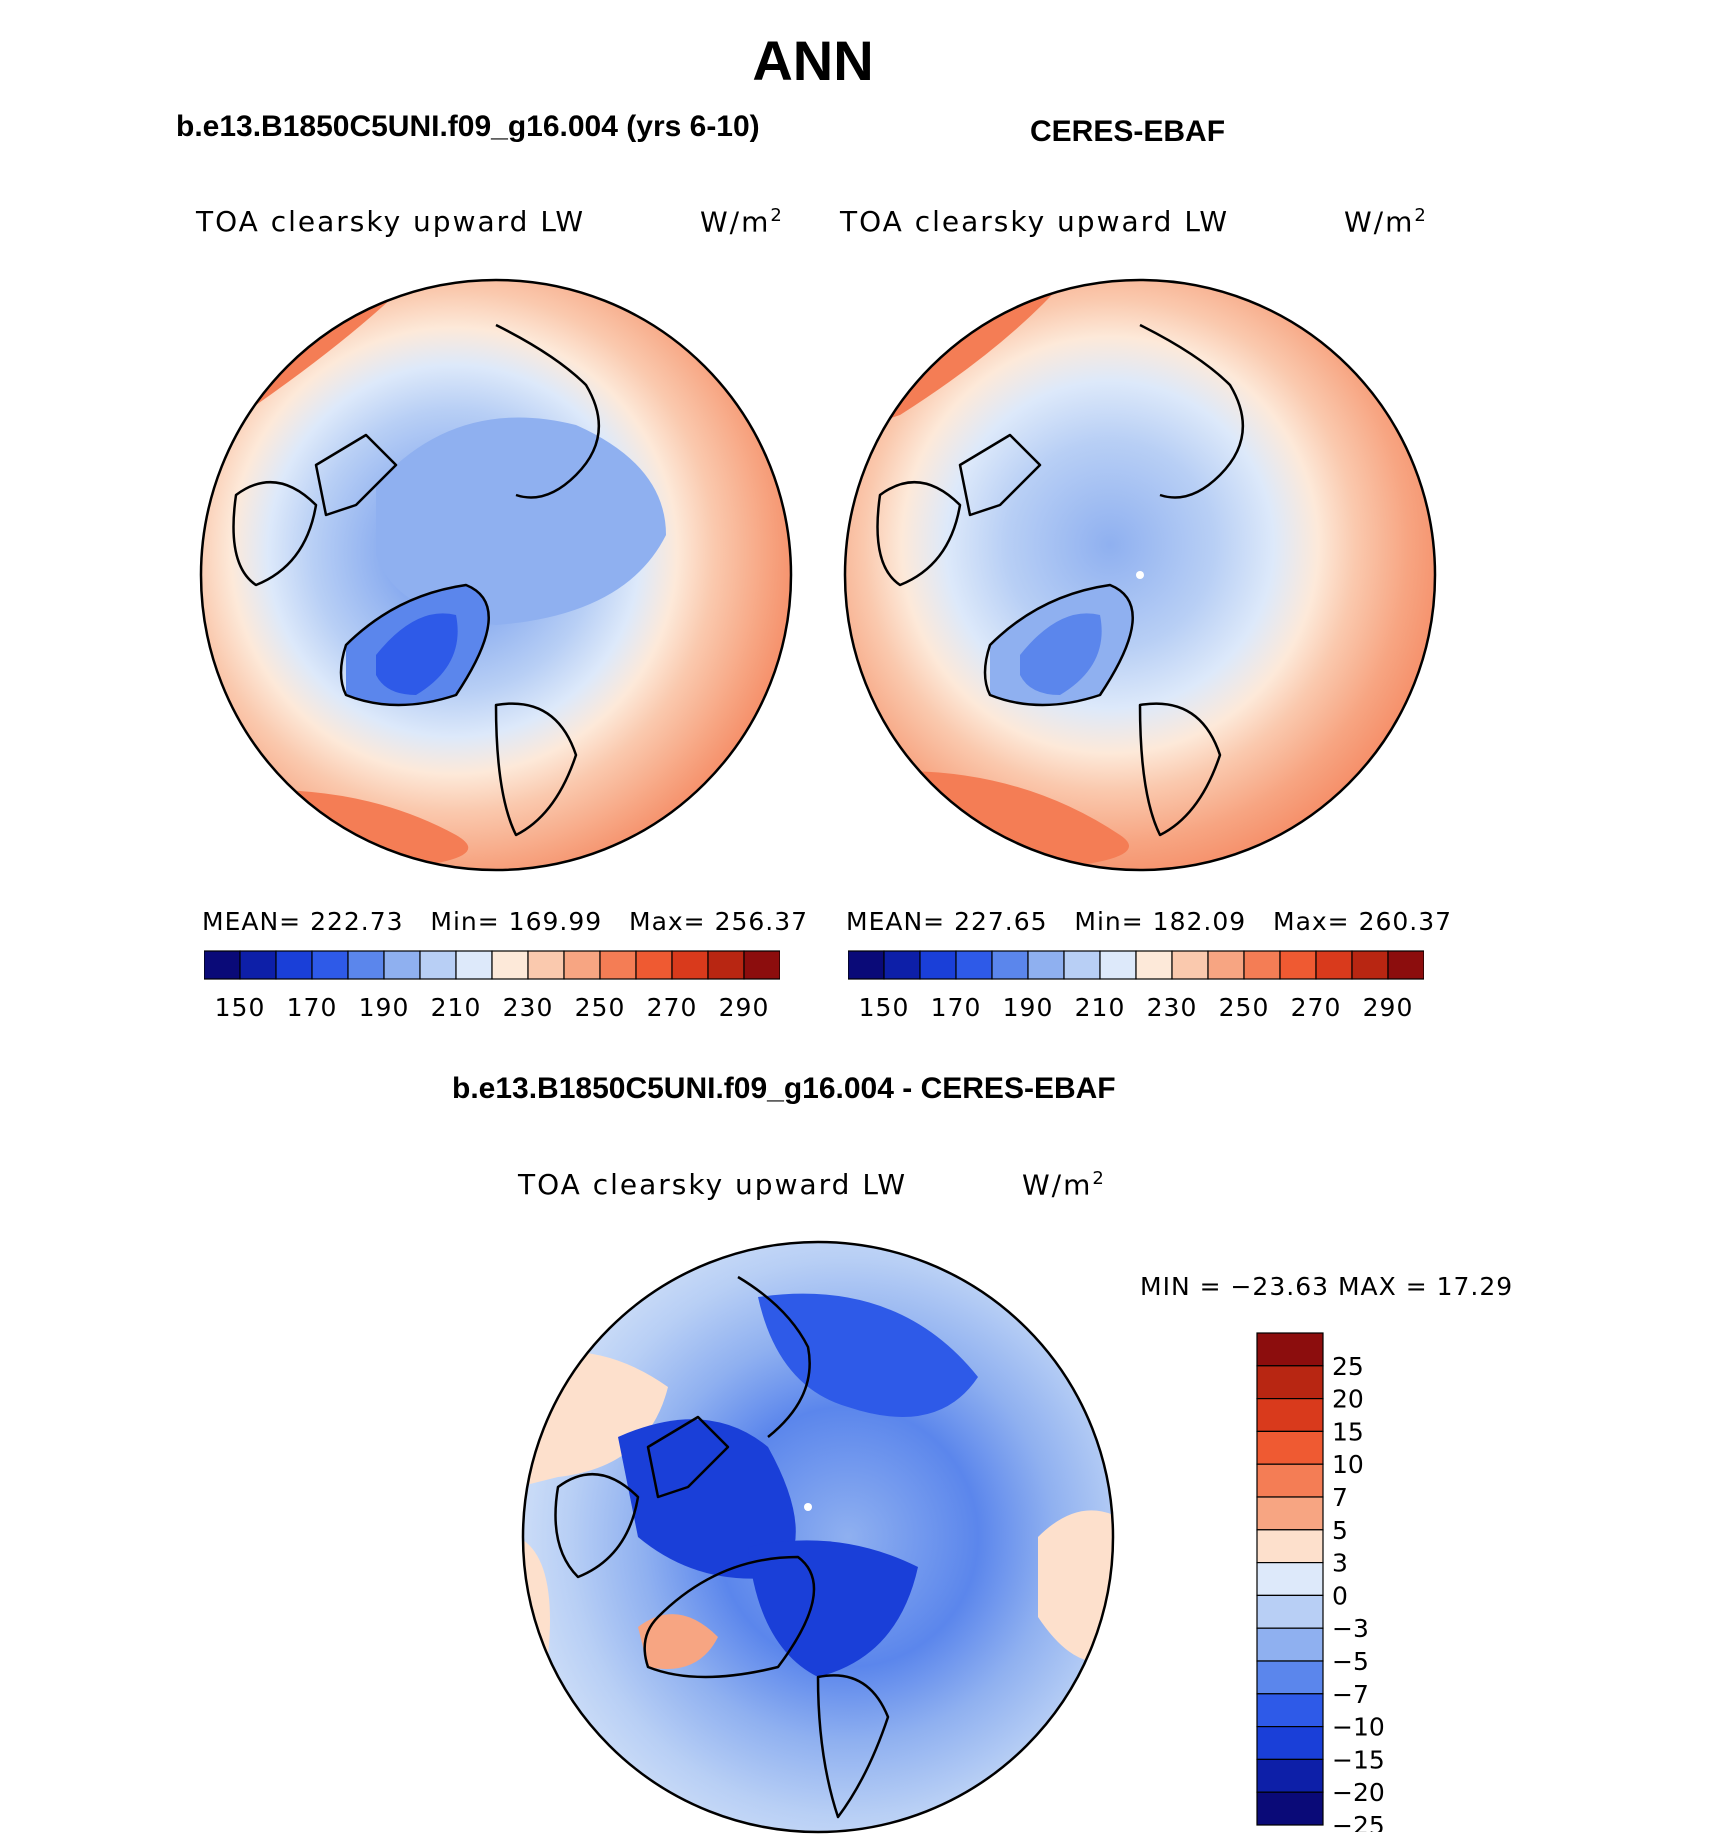 Image resolution: width=1710 pixels, height=1840 pixels. What do you see at coordinates (1388, 1007) in the screenshot?
I see `colorbar-tick-label: 290` at bounding box center [1388, 1007].